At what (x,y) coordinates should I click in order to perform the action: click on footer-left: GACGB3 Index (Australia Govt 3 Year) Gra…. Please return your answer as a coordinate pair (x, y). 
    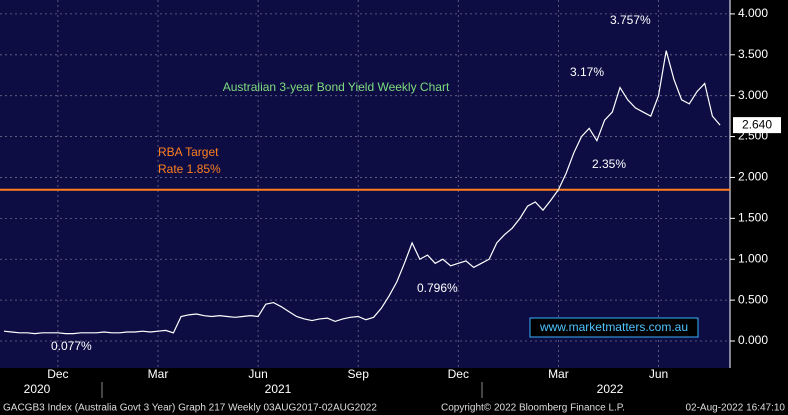
    Looking at the image, I should click on (190, 408).